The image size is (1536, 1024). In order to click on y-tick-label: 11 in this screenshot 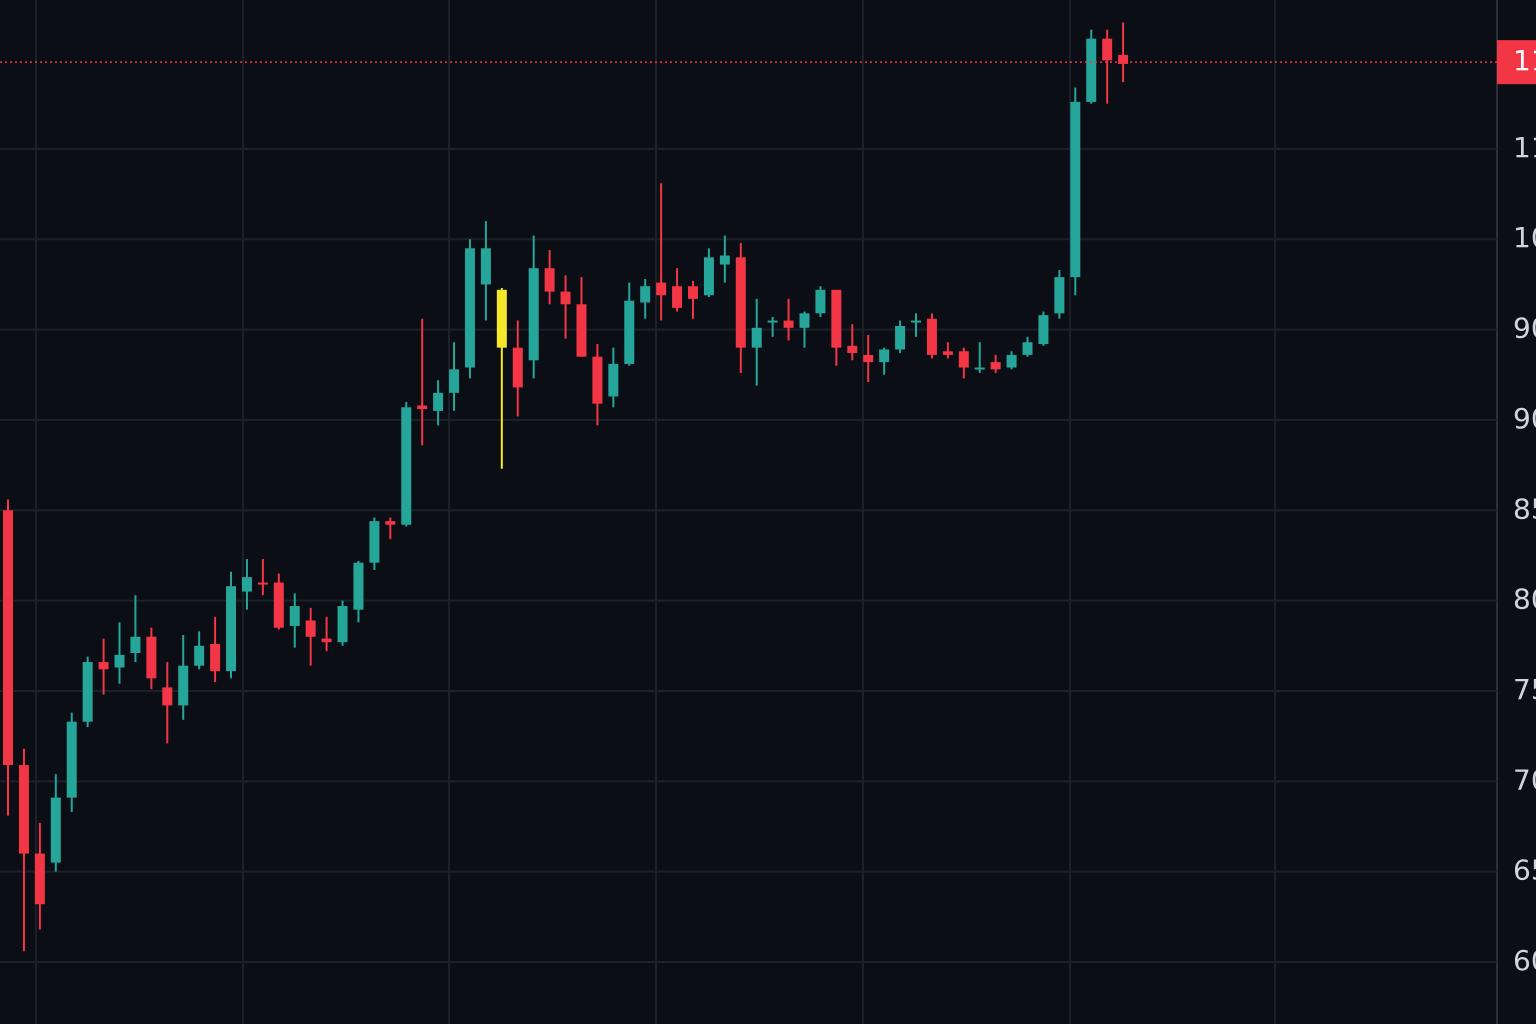, I will do `click(1524, 147)`.